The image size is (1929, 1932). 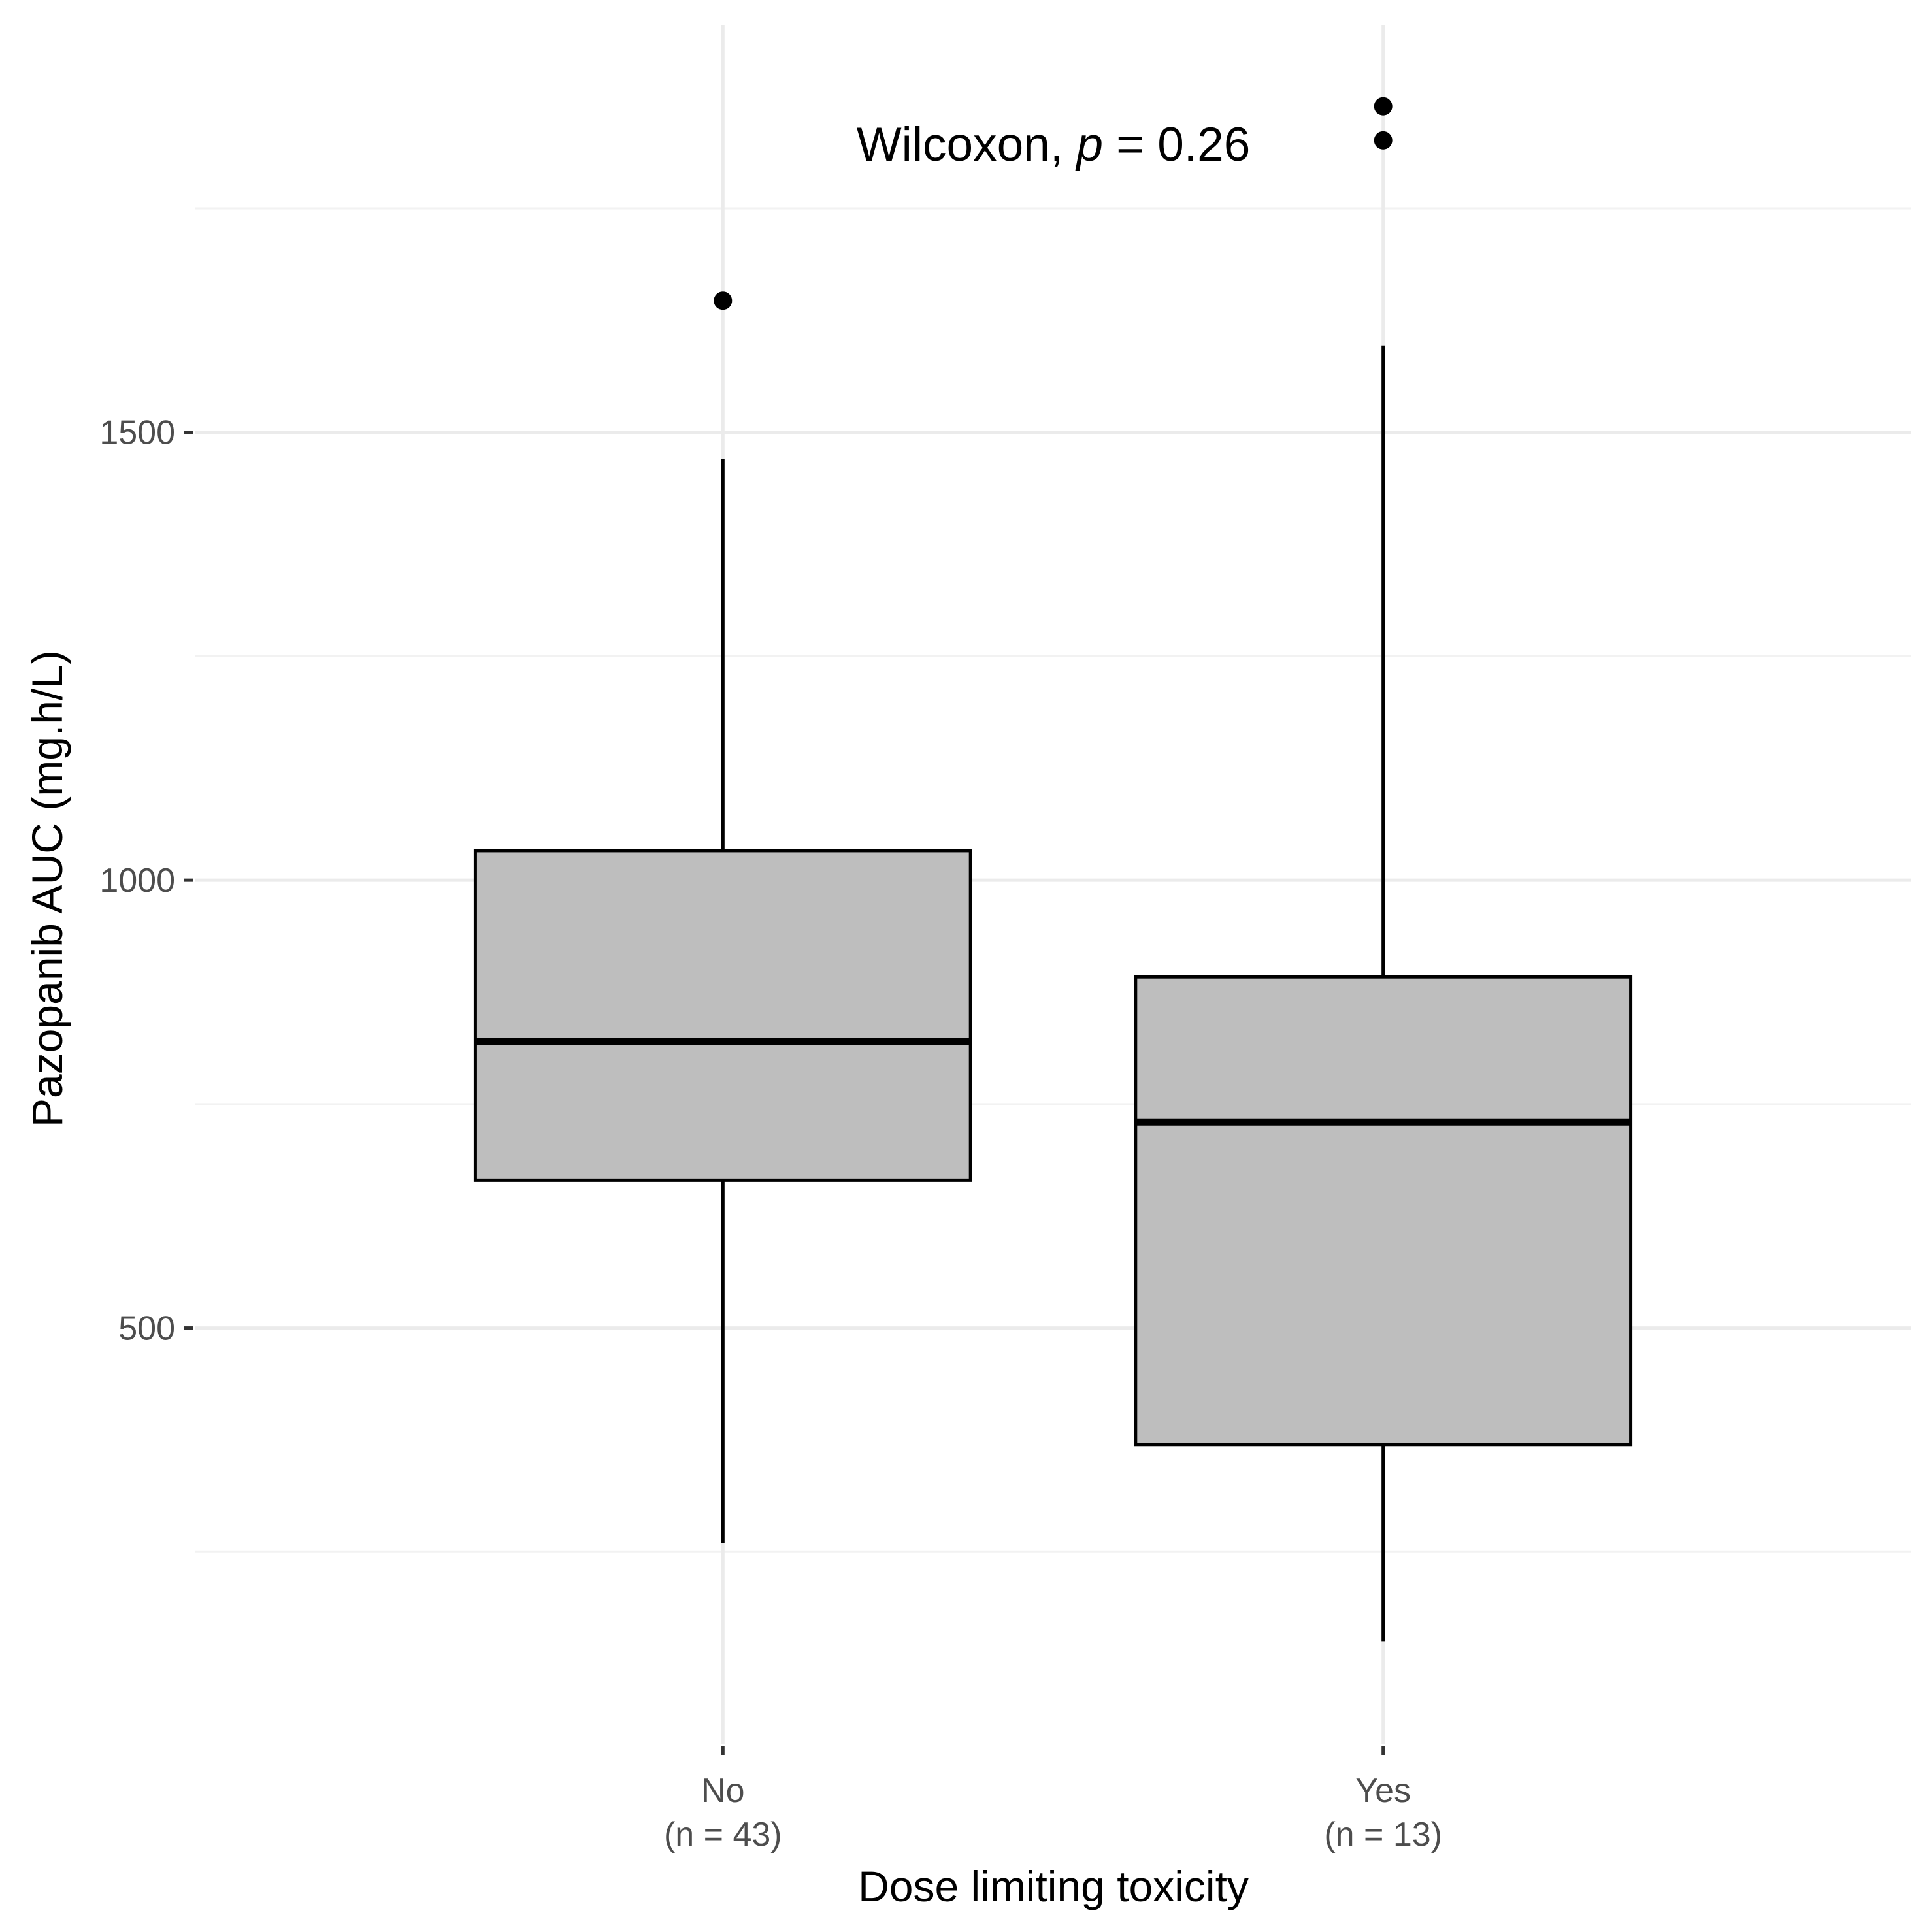 I want to click on x-tick-sublabel: (n = 13), so click(x=1383, y=1835).